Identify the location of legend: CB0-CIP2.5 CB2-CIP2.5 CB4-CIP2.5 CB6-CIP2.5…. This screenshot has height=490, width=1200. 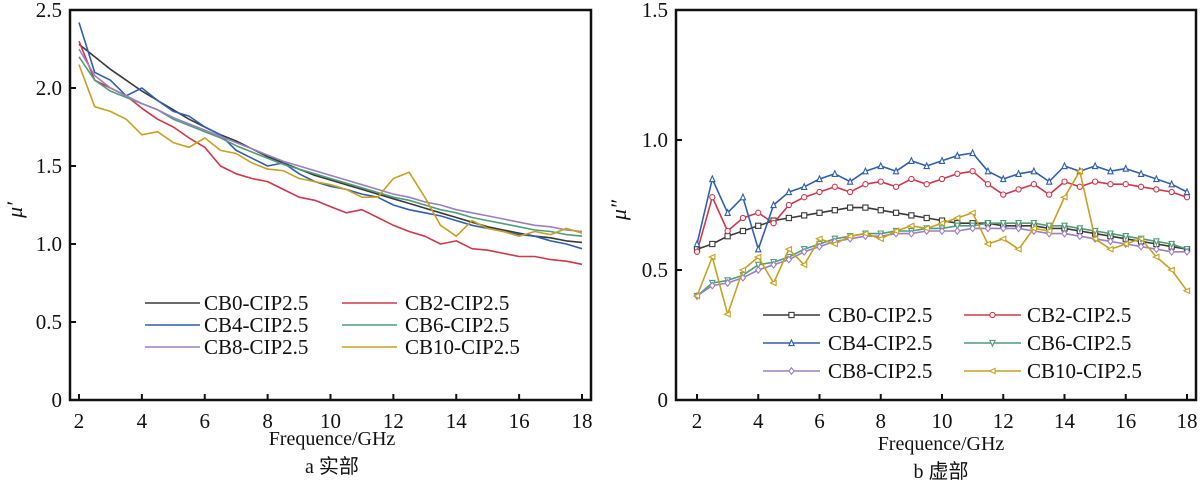
(967, 343).